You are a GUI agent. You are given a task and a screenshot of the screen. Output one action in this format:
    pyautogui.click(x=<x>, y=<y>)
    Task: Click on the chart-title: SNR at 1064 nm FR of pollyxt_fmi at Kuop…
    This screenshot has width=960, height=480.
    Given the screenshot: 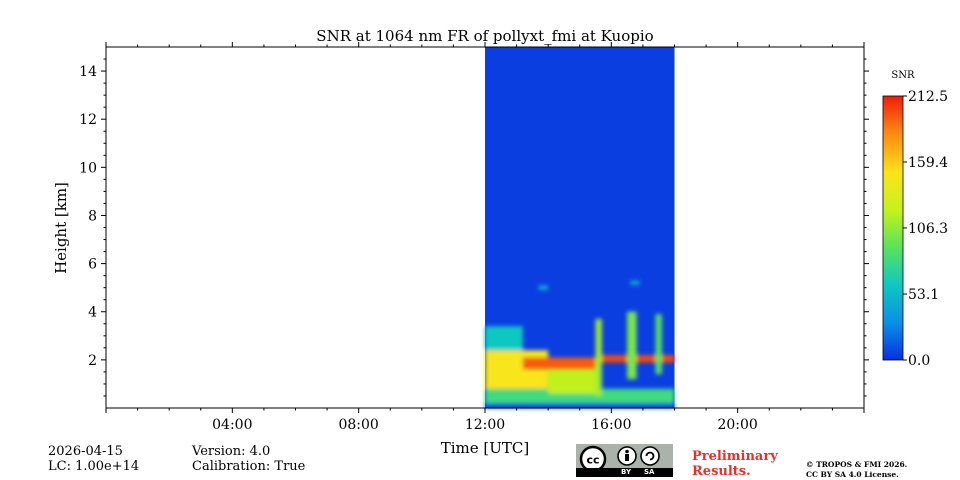 What is the action you would take?
    pyautogui.click(x=484, y=36)
    